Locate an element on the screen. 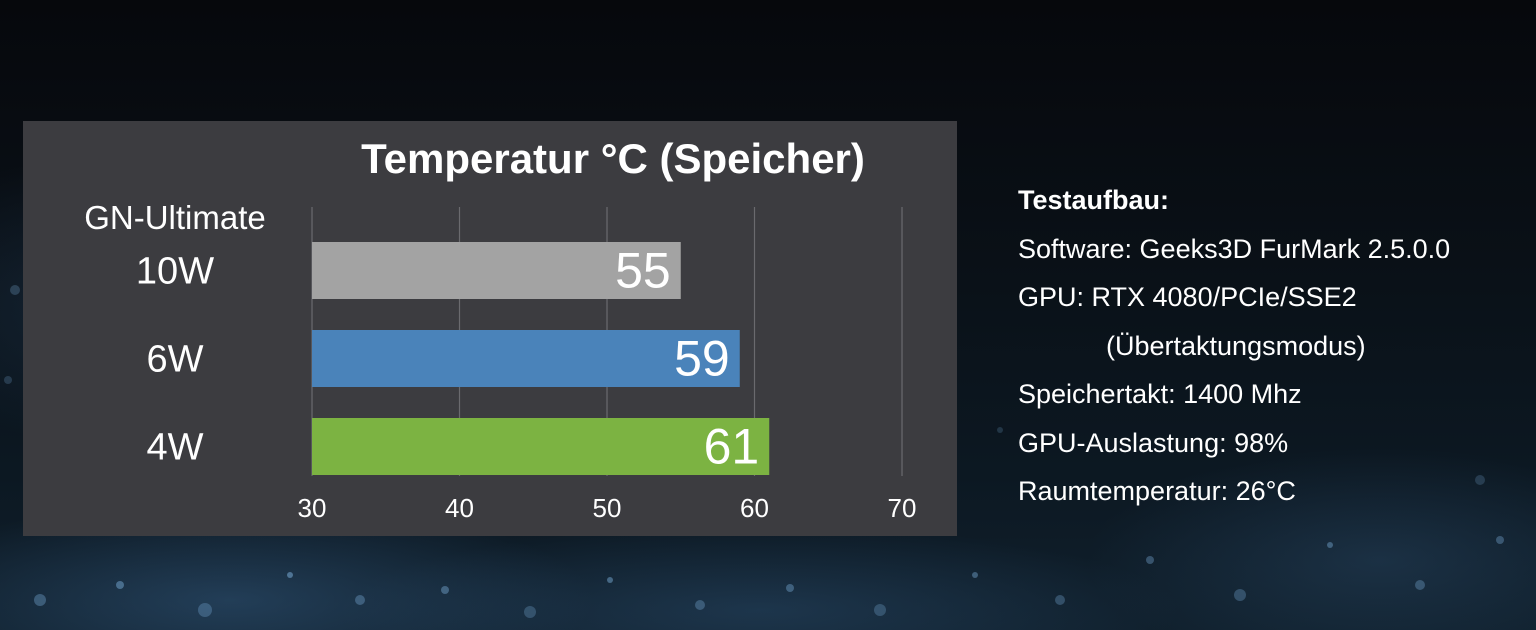 The height and width of the screenshot is (630, 1536). x-tick-label: 50 is located at coordinates (607, 508).